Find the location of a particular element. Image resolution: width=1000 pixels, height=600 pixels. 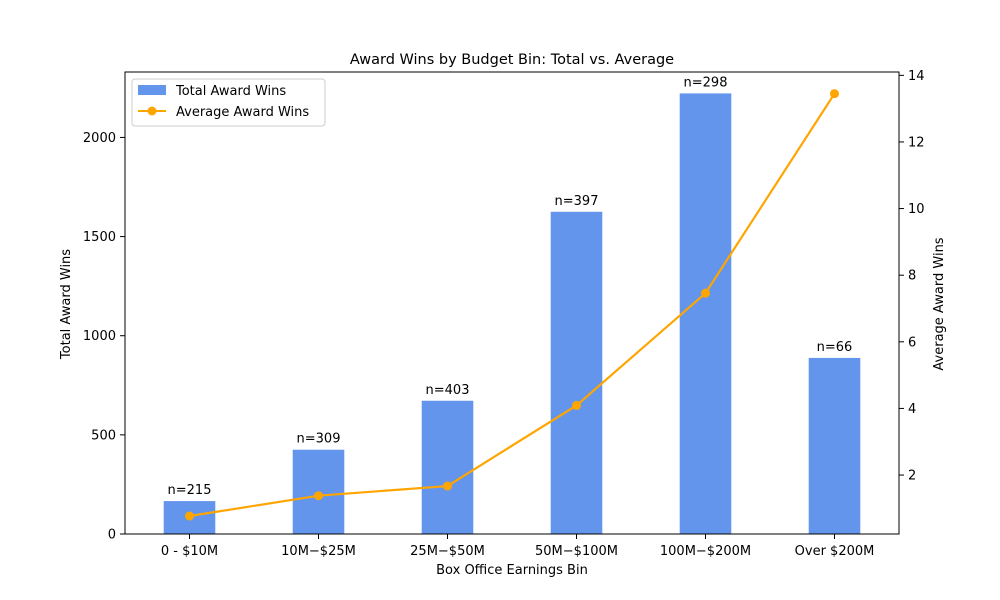

y2-tick-label-2: 6 is located at coordinates (912, 342).